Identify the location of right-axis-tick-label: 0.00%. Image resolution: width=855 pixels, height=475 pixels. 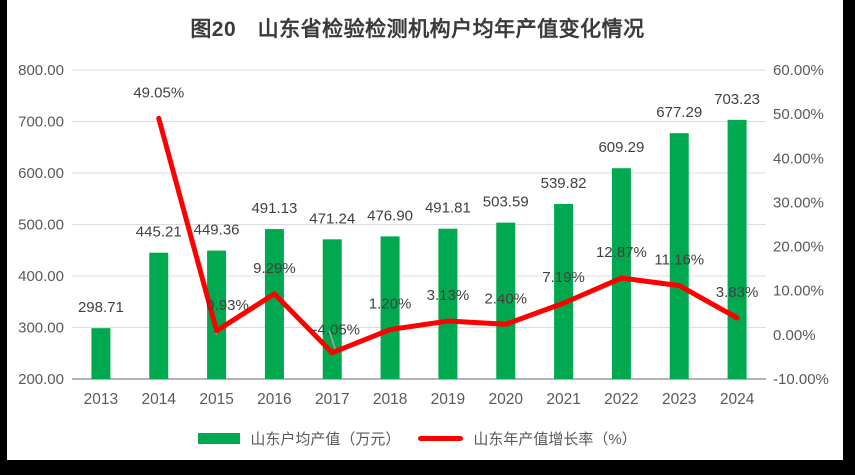
(794, 335).